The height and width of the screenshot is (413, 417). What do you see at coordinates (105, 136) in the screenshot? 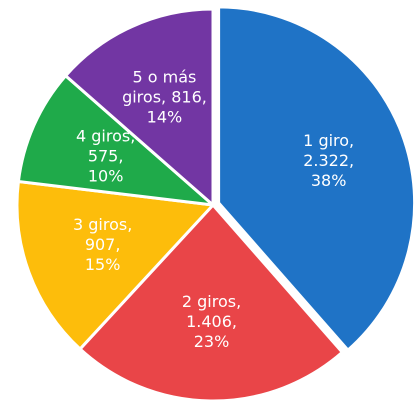
I see `data-label: 4 giros,` at bounding box center [105, 136].